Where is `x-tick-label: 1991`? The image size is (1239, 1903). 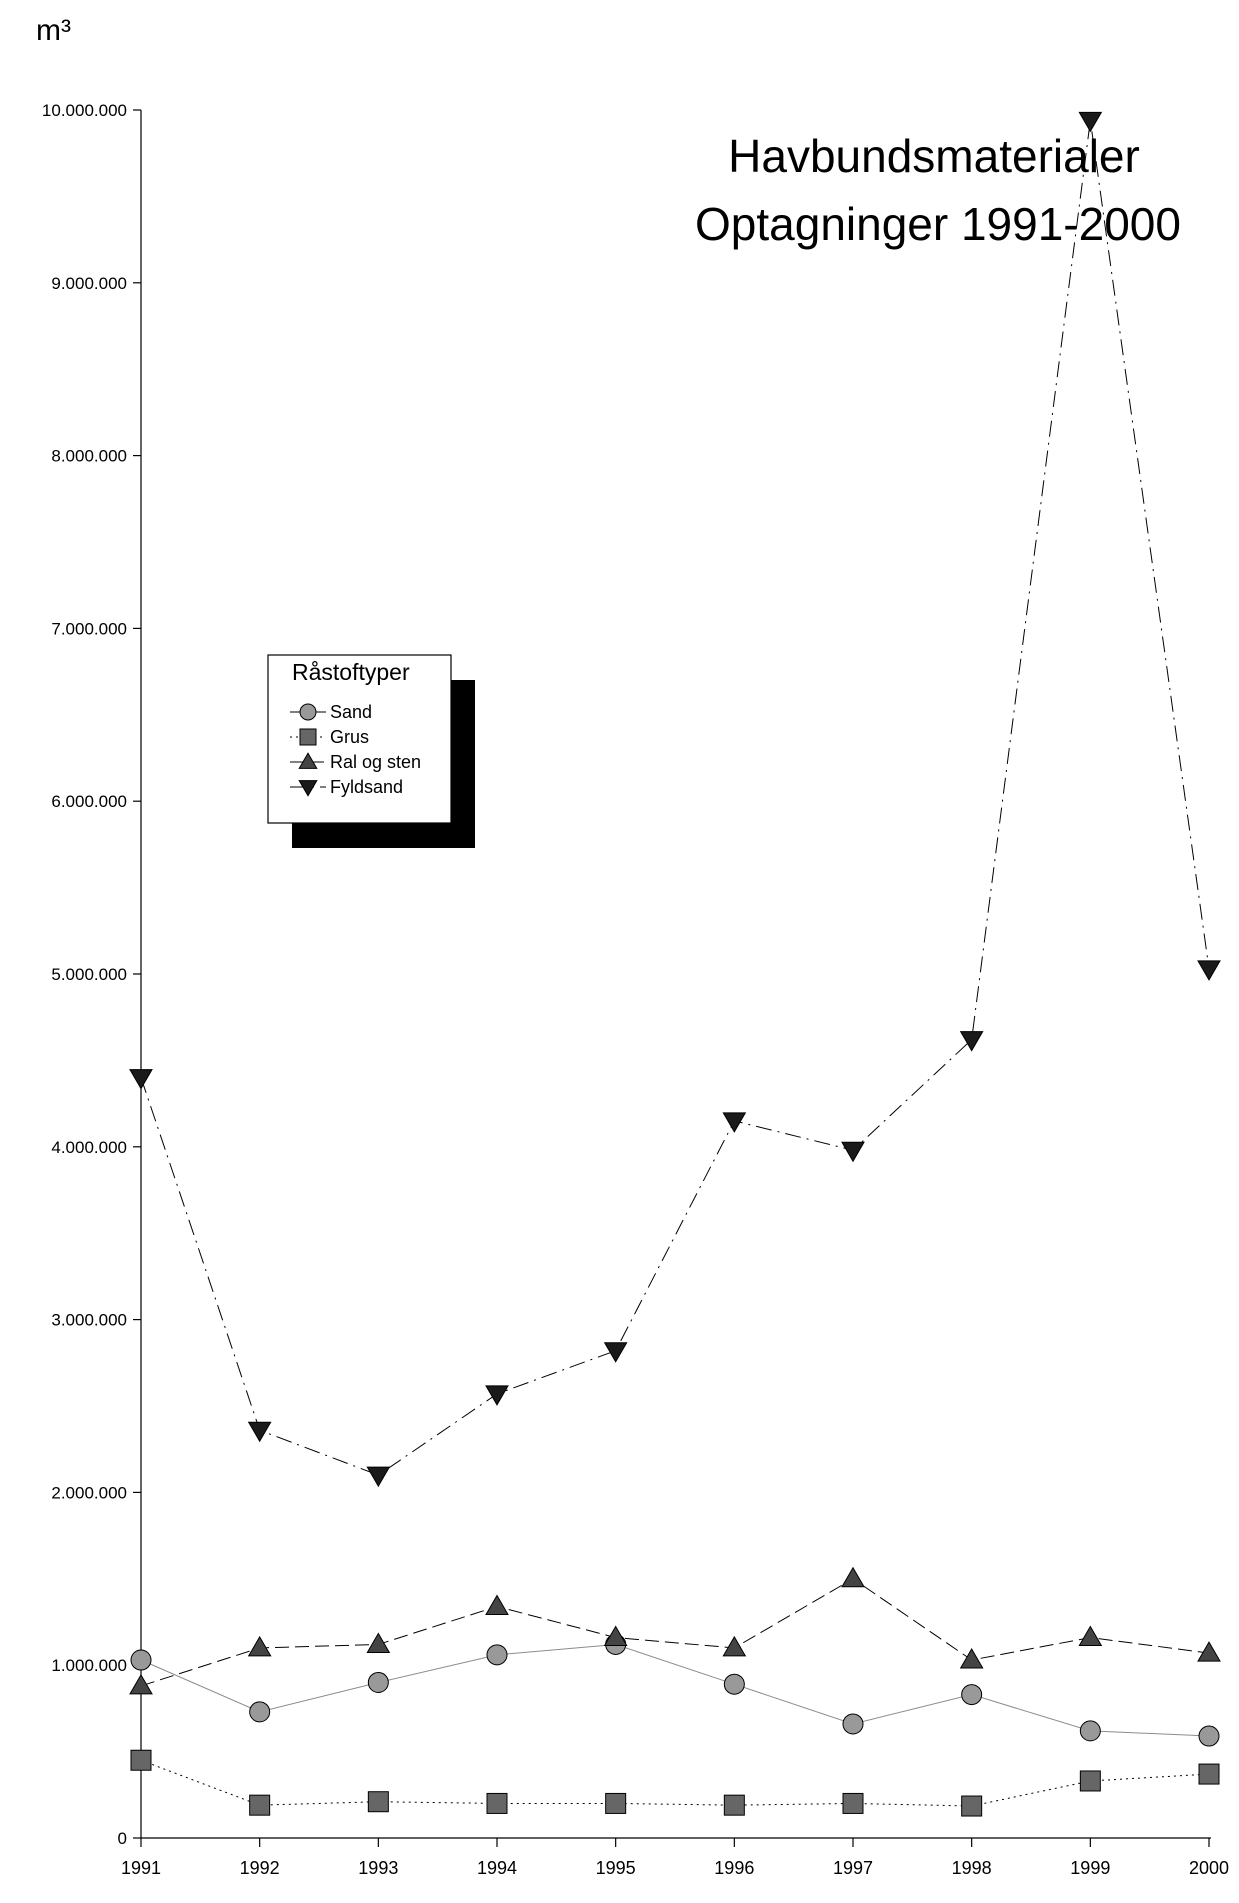
x-tick-label: 1991 is located at coordinates (141, 1868).